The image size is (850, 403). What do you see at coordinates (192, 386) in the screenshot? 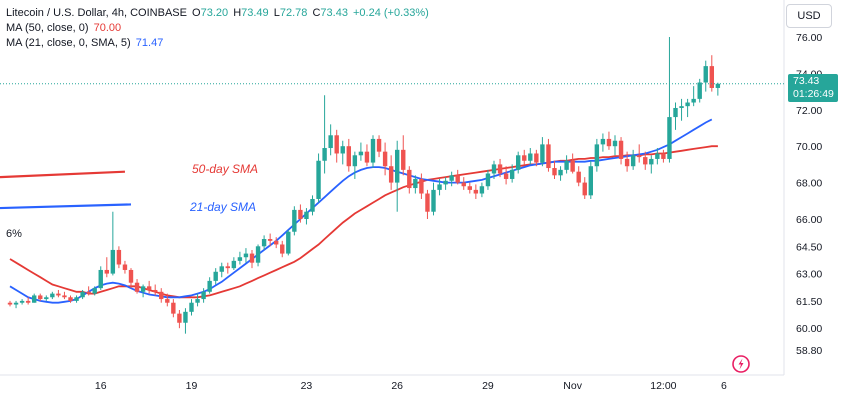
I see `x-tick-label: 19` at bounding box center [192, 386].